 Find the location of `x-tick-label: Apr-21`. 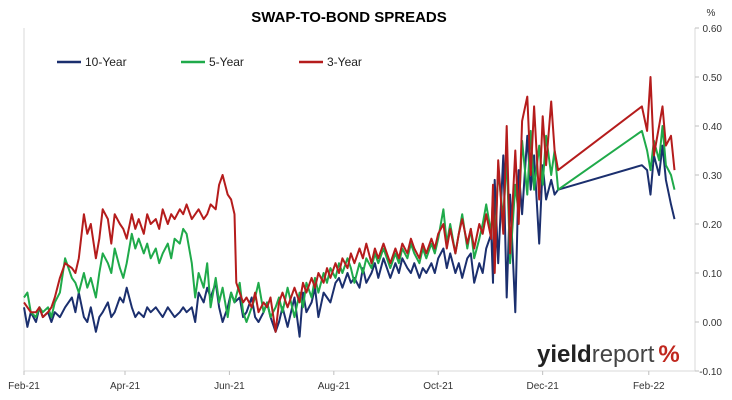

x-tick-label: Apr-21 is located at coordinates (125, 386).